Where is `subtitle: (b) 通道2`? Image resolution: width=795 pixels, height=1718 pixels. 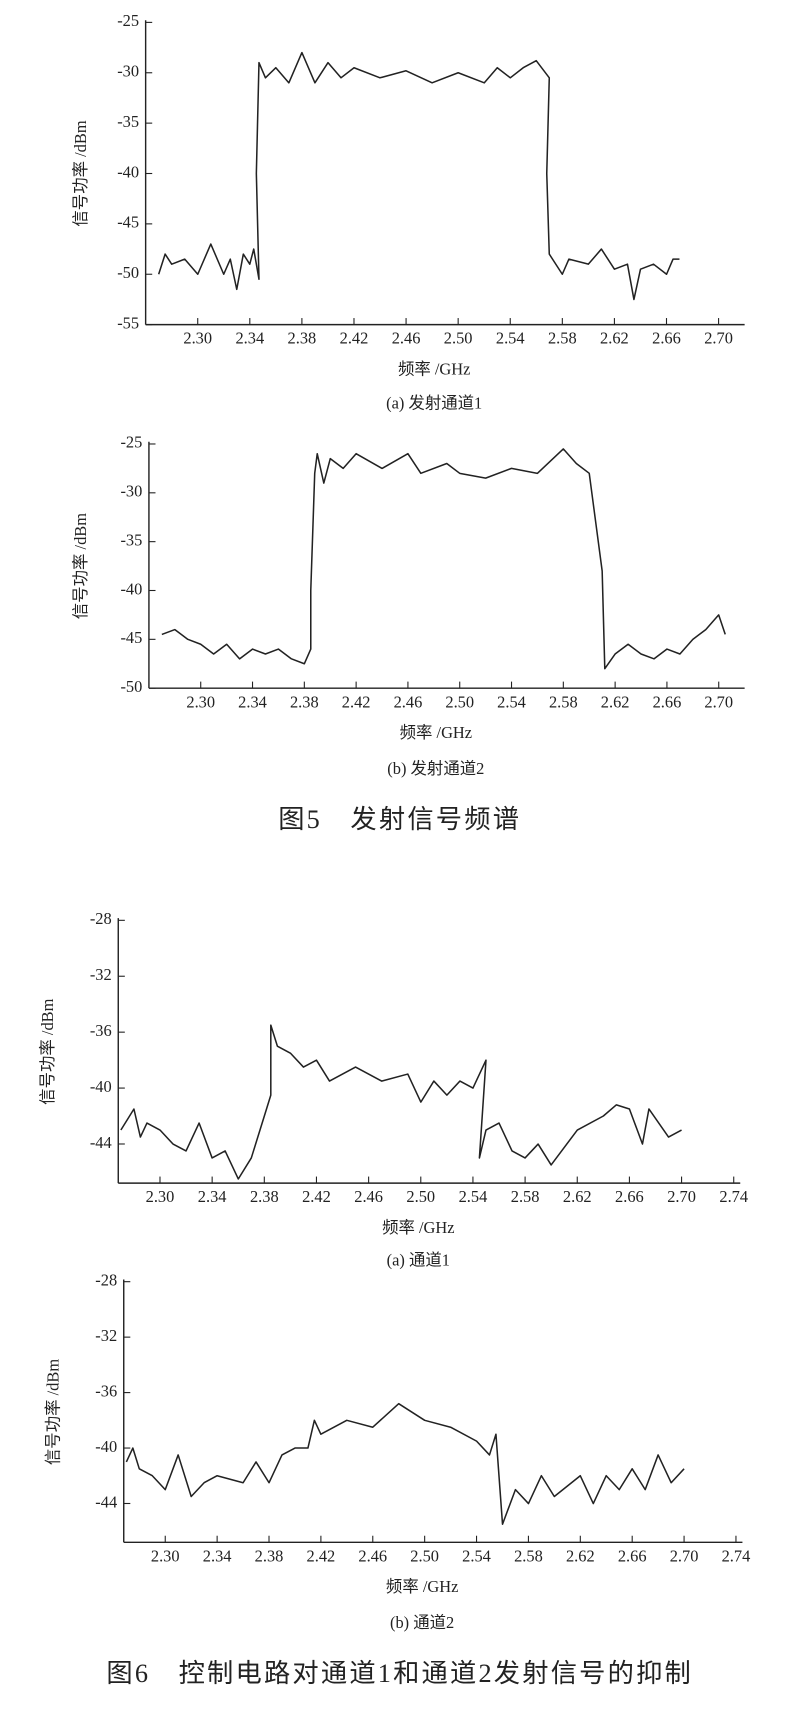
subtitle: (b) 通道2 is located at coordinates (422, 1622).